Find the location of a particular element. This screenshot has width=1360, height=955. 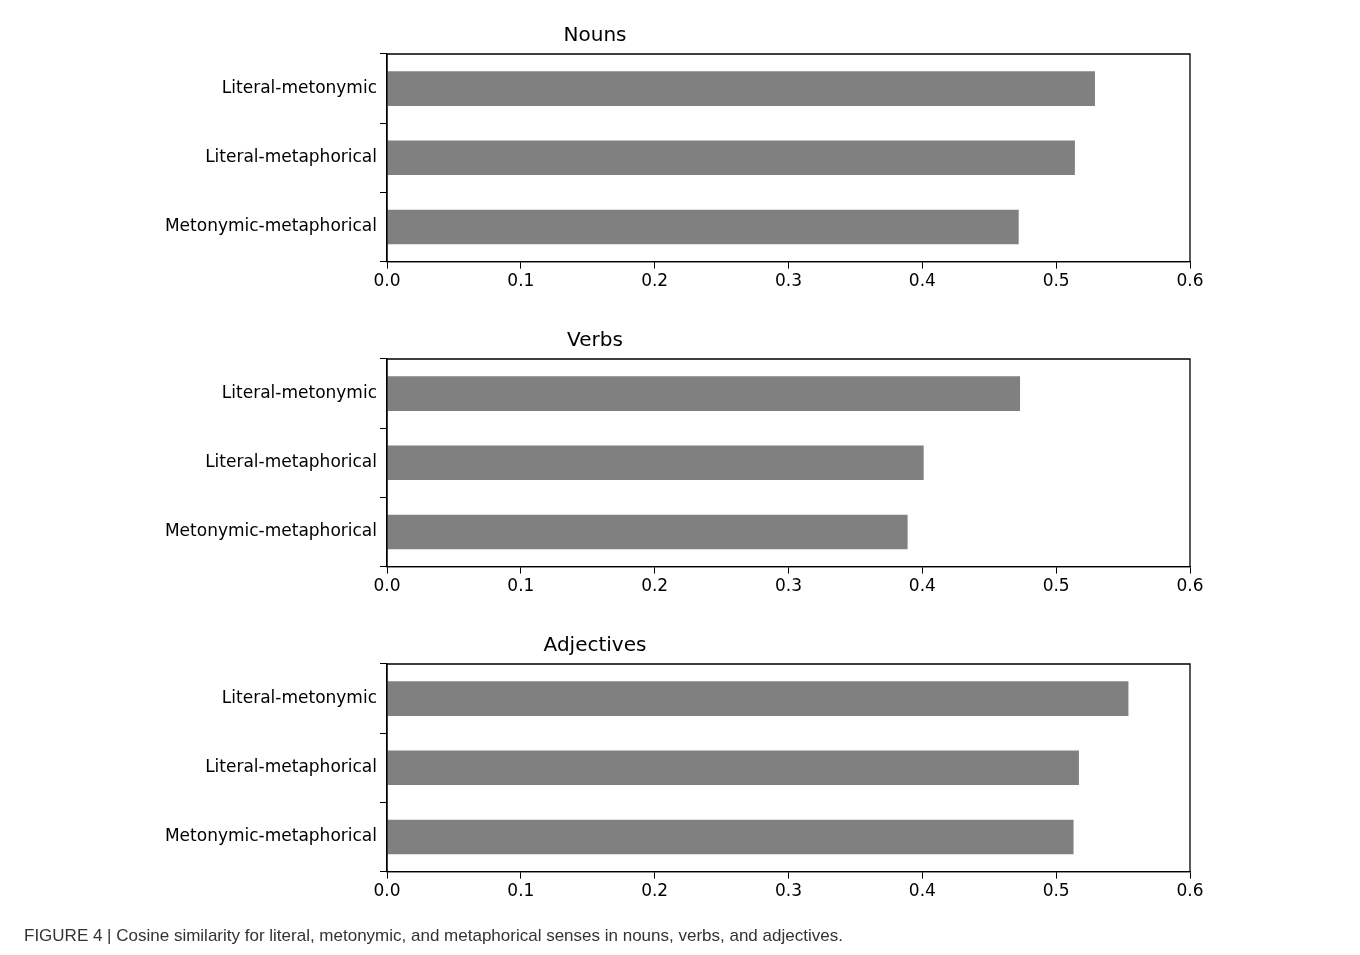

chart-title: Adjectives is located at coordinates (595, 644).